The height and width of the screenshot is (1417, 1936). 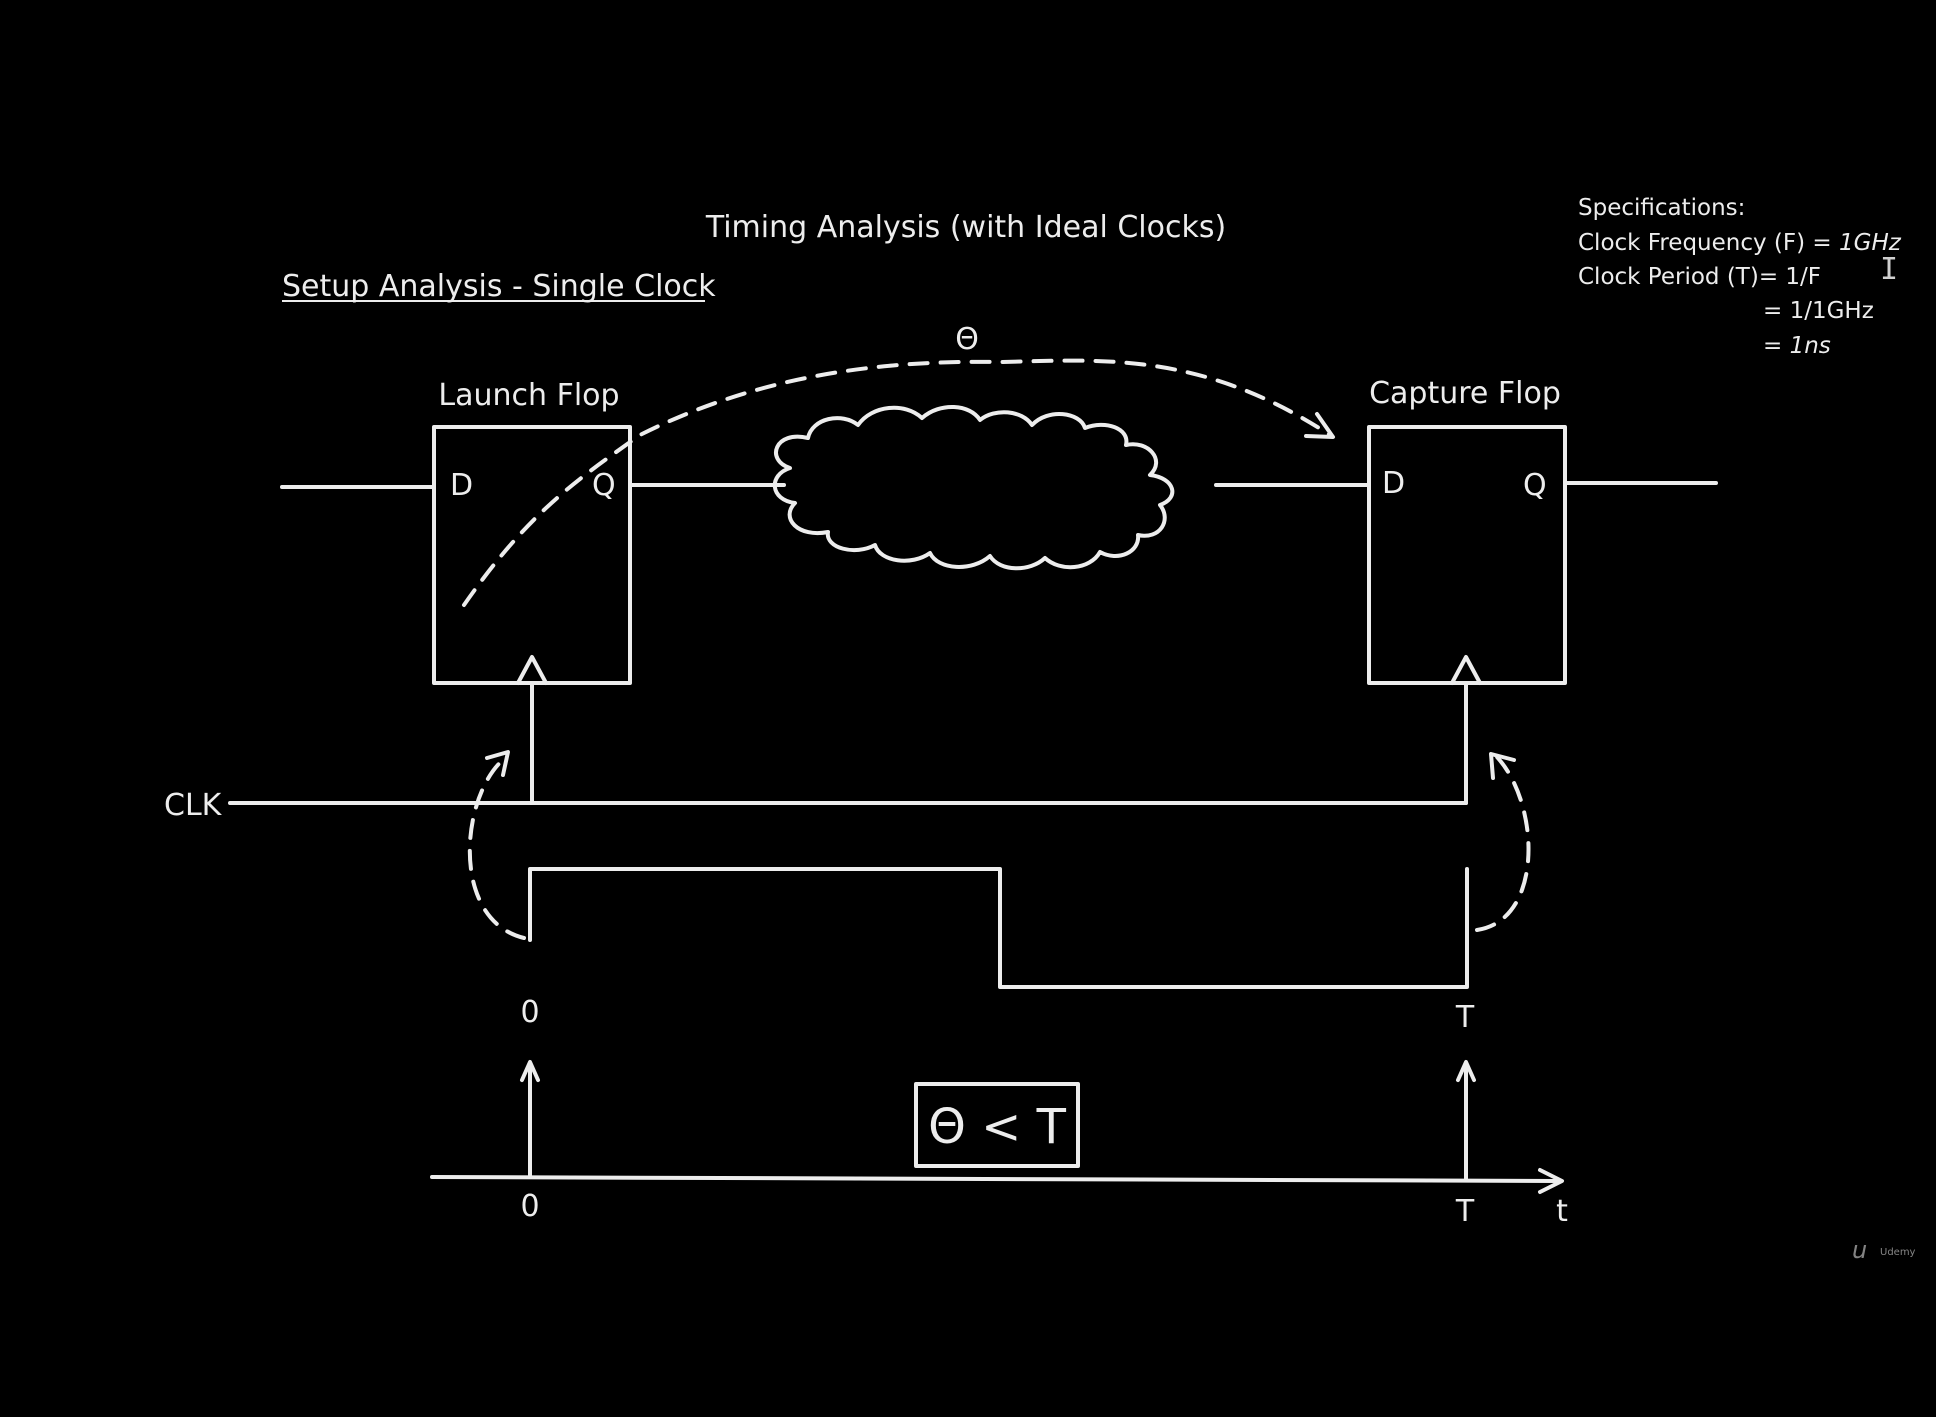 What do you see at coordinates (973, 487) in the screenshot?
I see `combinational-logic-cloud` at bounding box center [973, 487].